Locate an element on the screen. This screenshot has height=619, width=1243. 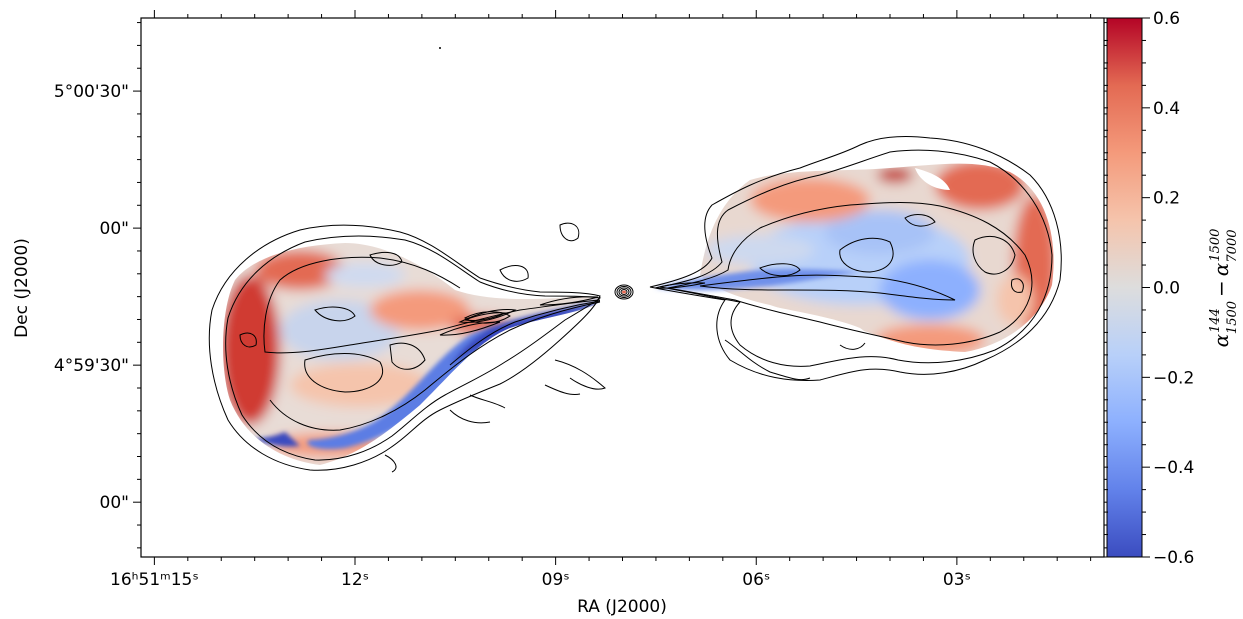
cbar-sub-1: 1500 is located at coordinates (1232, 317).